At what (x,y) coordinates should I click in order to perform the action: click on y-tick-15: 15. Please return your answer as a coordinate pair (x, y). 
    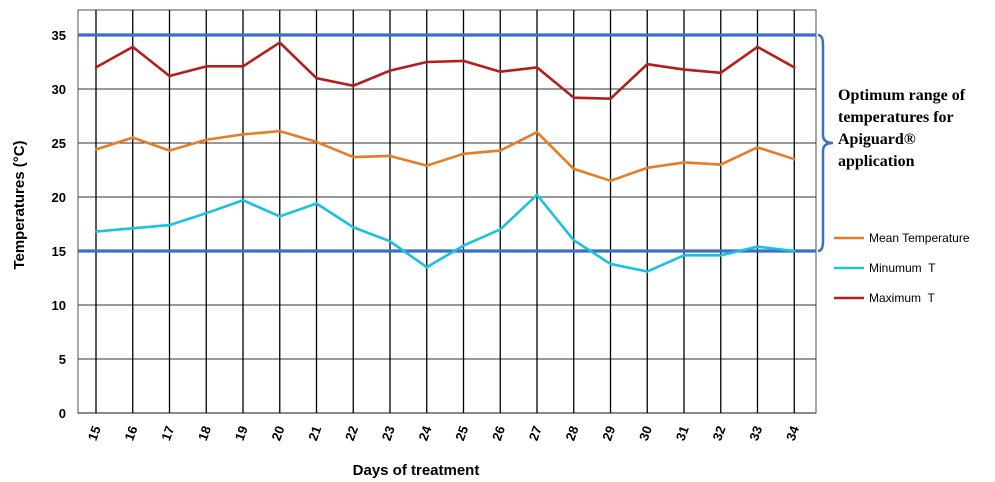
    Looking at the image, I should click on (59, 251).